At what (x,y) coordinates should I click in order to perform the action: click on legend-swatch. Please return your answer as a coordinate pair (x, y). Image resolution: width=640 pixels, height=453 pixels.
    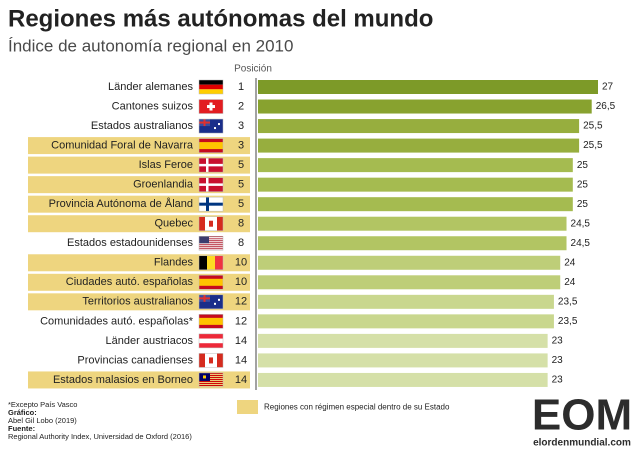
    Looking at the image, I should click on (247, 407).